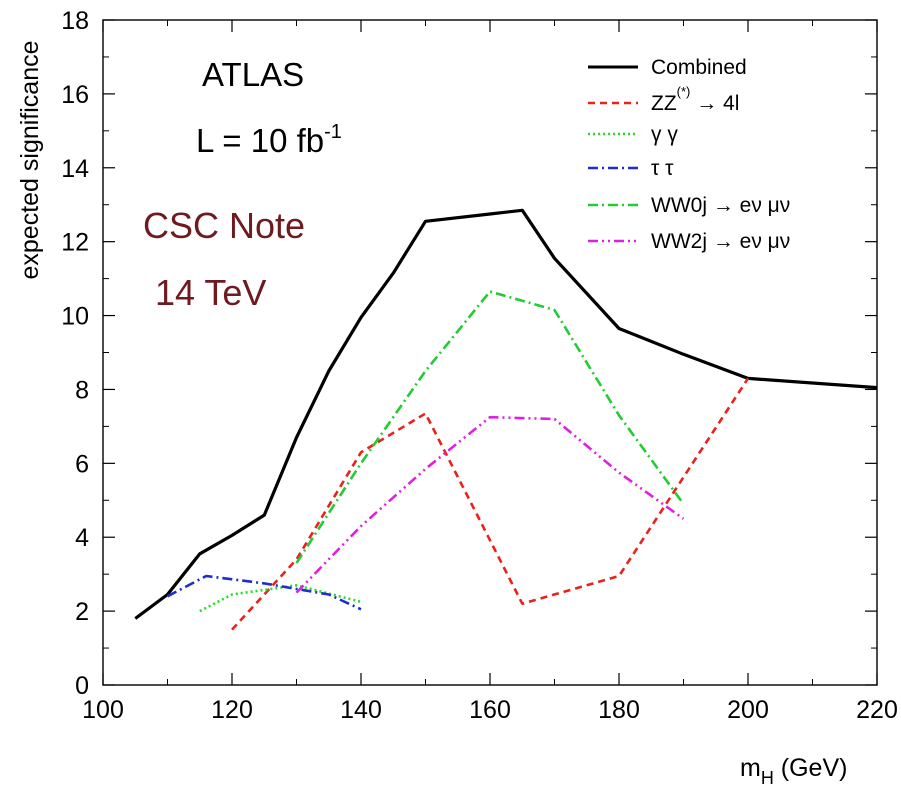  What do you see at coordinates (253, 74) in the screenshot?
I see `experiment-label: ATLAS` at bounding box center [253, 74].